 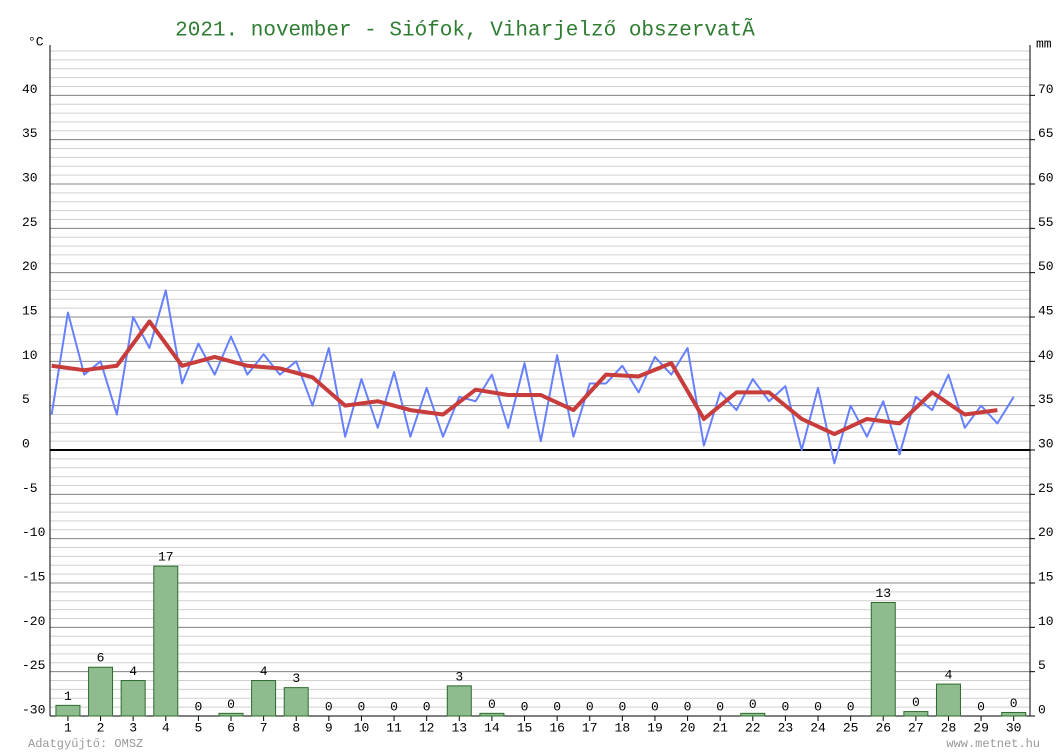 I want to click on bar-value-label: 17, so click(x=166, y=557).